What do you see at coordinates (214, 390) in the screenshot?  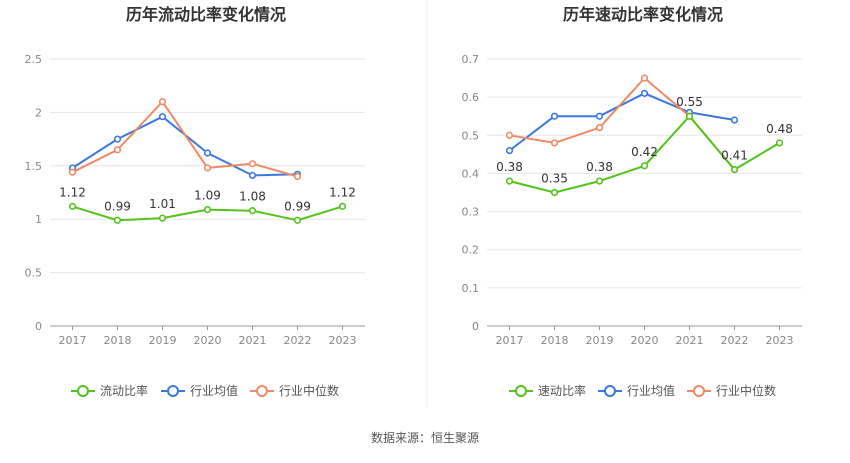 I see `chart-1-legend-label: 行业均值` at bounding box center [214, 390].